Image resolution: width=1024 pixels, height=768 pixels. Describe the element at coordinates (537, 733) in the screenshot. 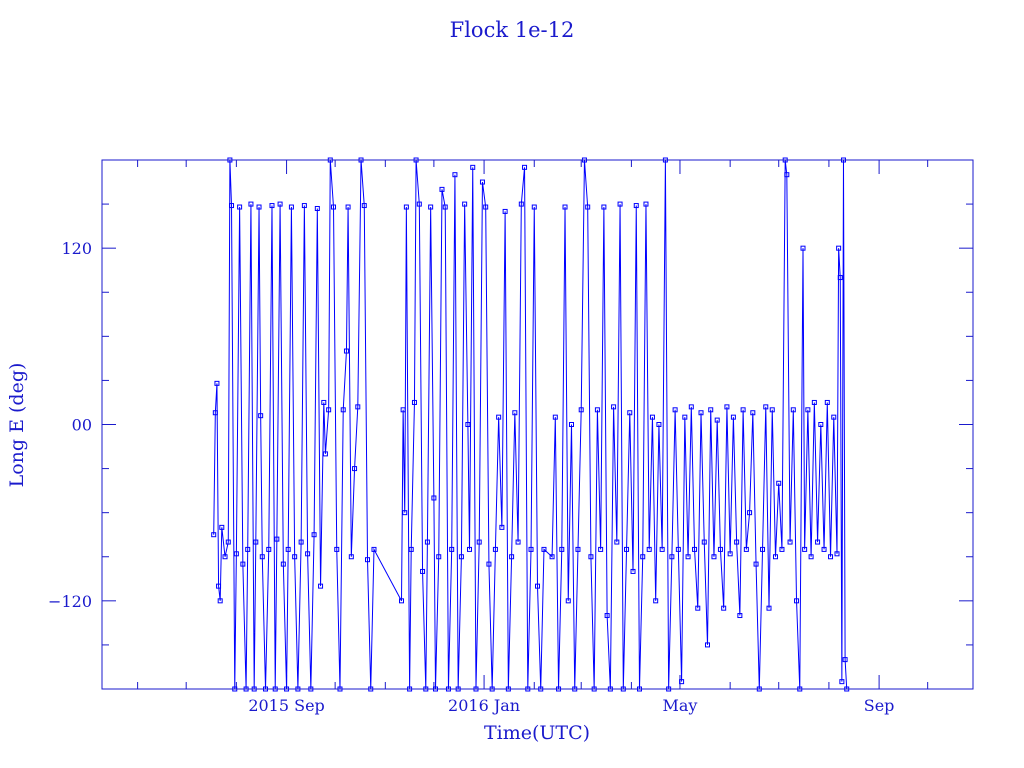

I see `x-axis-label: Time(UTC)` at that location.